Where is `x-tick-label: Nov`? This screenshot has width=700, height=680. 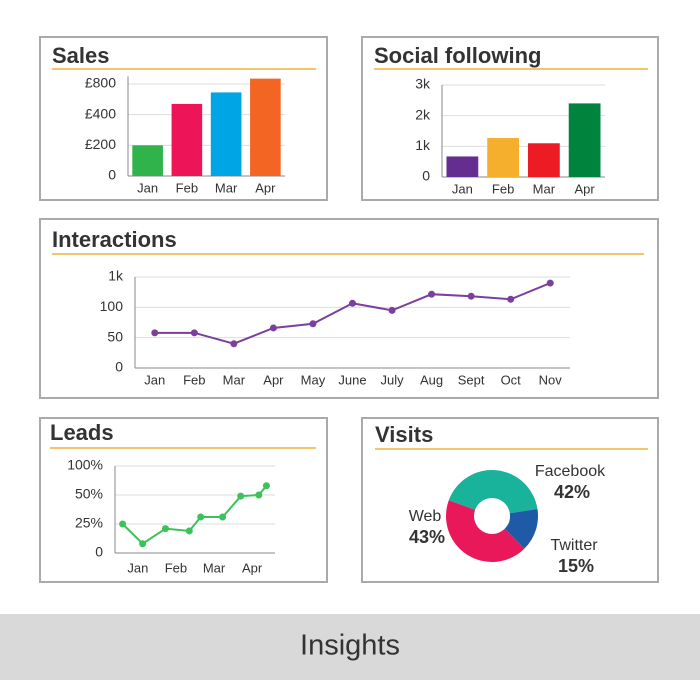 x-tick-label: Nov is located at coordinates (551, 379).